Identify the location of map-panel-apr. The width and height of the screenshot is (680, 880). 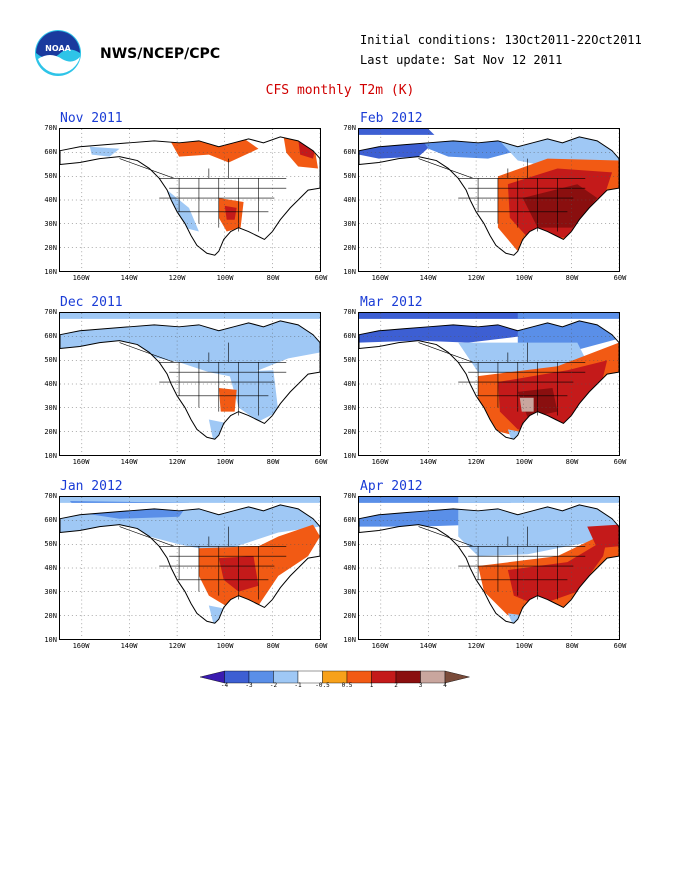
(489, 568).